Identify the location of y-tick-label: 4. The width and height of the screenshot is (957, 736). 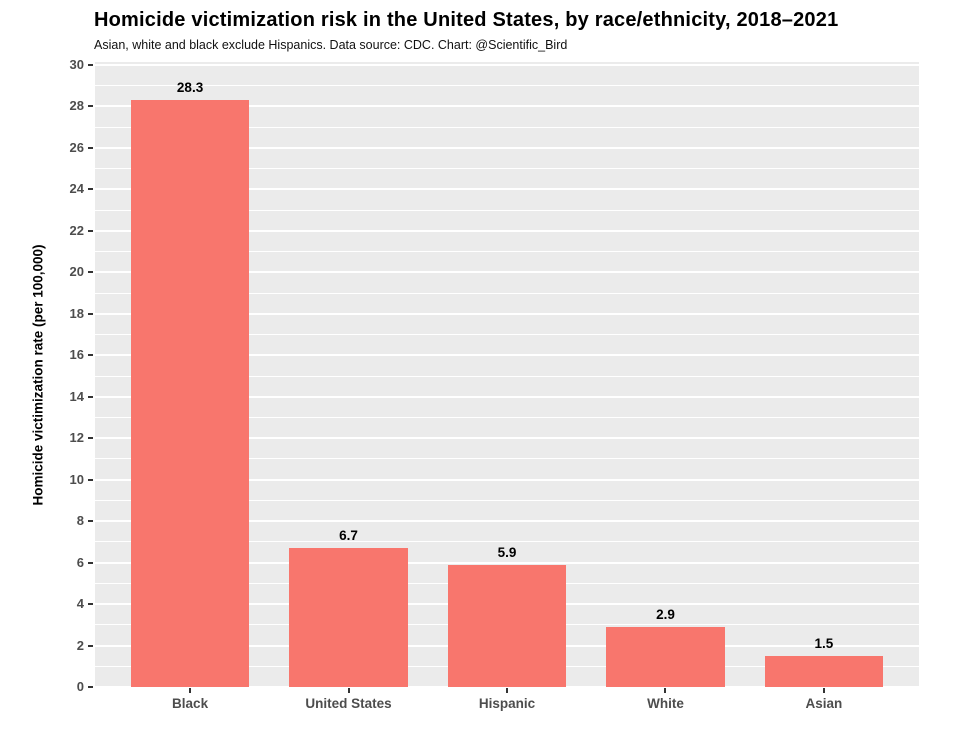
(80, 604).